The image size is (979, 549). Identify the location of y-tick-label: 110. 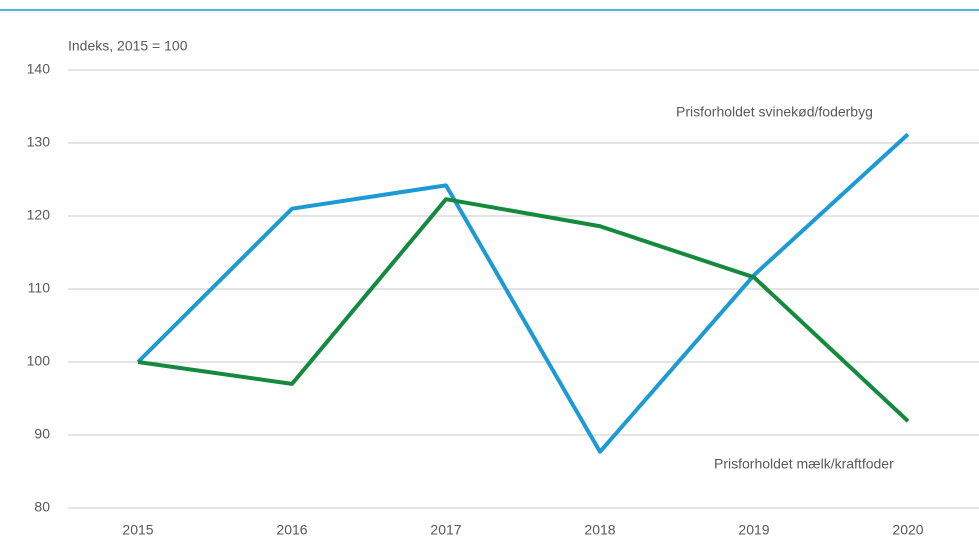
(39, 288).